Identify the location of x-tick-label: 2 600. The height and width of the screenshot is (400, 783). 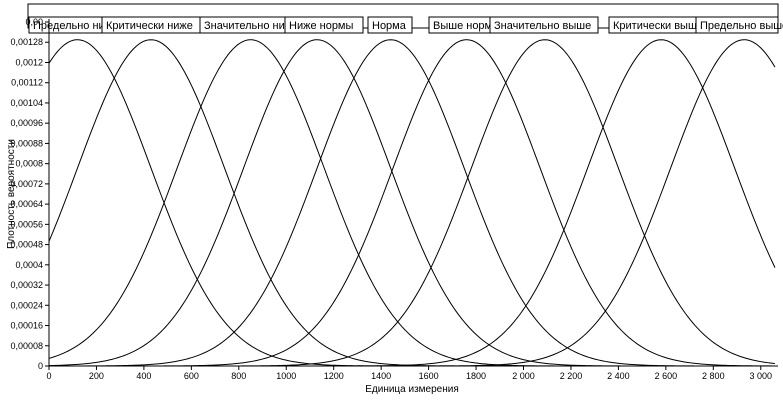
(666, 376).